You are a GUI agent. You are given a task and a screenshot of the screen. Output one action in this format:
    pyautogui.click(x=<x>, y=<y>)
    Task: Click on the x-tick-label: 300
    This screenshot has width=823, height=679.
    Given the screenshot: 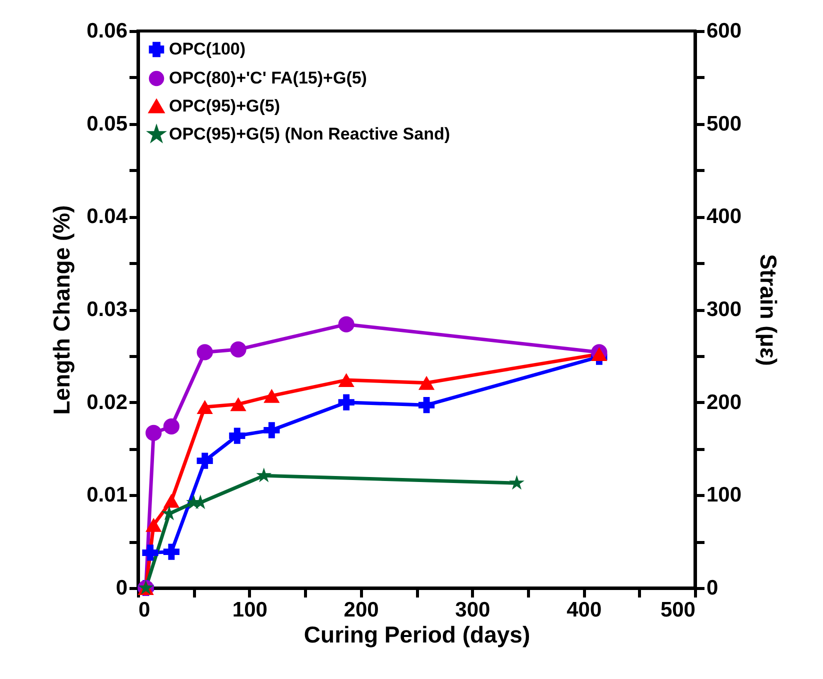 What is the action you would take?
    pyautogui.click(x=472, y=610)
    